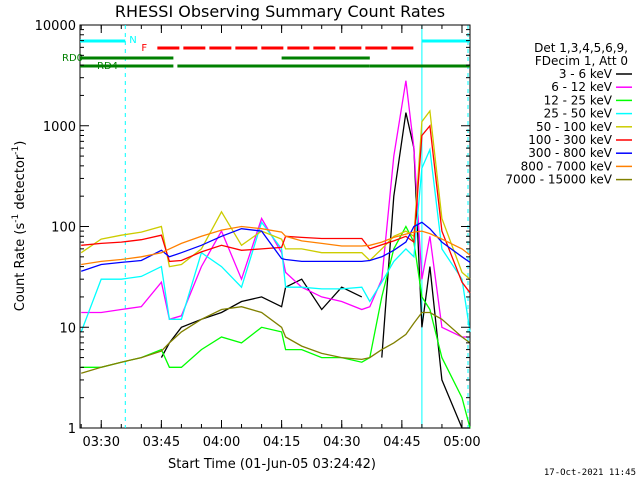  What do you see at coordinates (574, 127) in the screenshot?
I see `legend-label: 50 - 100 keV` at bounding box center [574, 127].